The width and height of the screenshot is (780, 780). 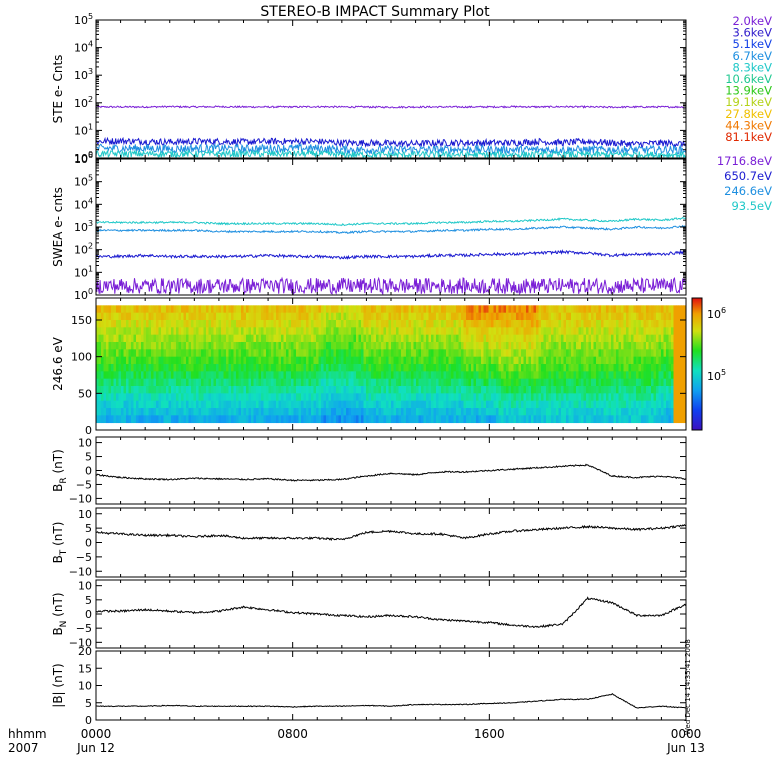 What do you see at coordinates (748, 176) in the screenshot?
I see `legend-entry-swea: 650.7eV` at bounding box center [748, 176].